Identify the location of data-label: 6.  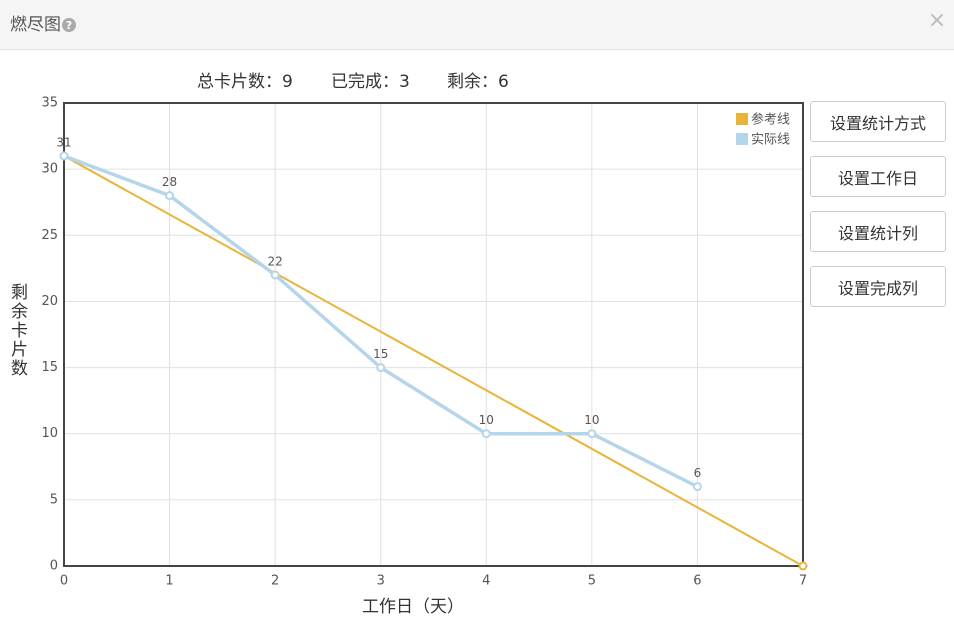
(698, 473).